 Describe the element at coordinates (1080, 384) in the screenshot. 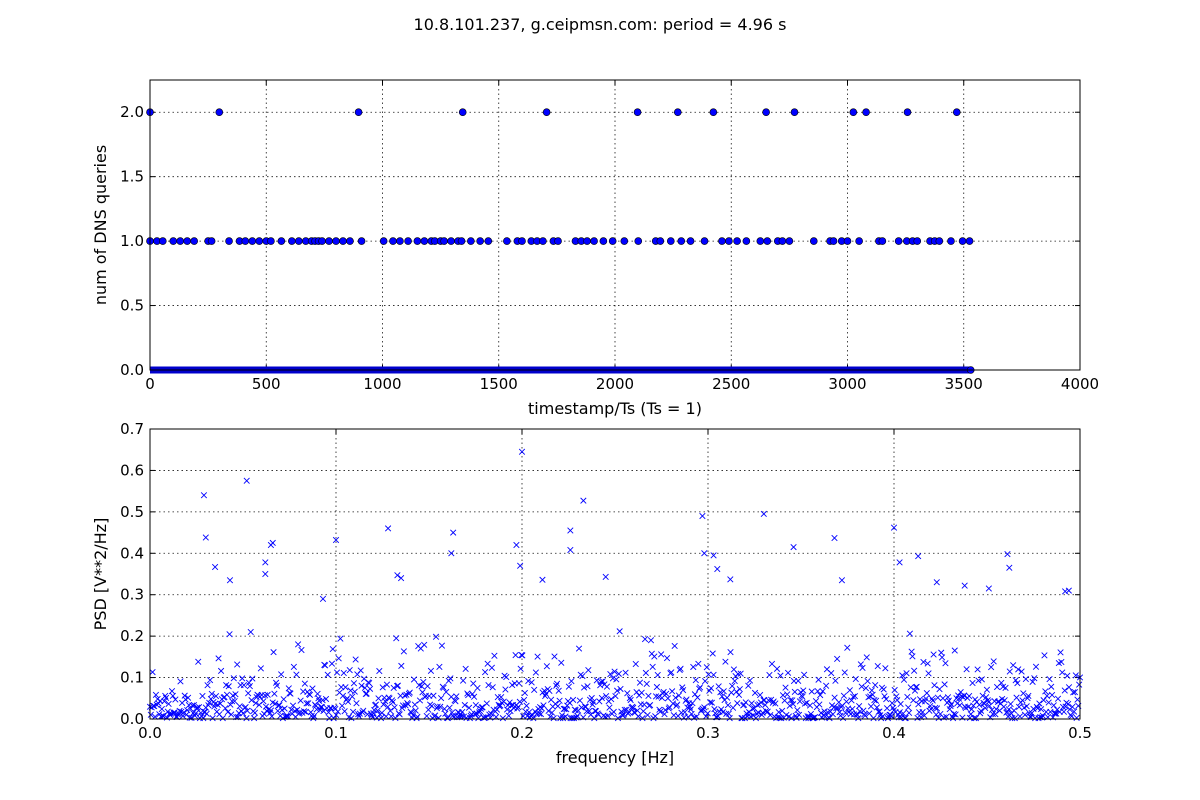

I see `x-tick-label: 4000` at that location.